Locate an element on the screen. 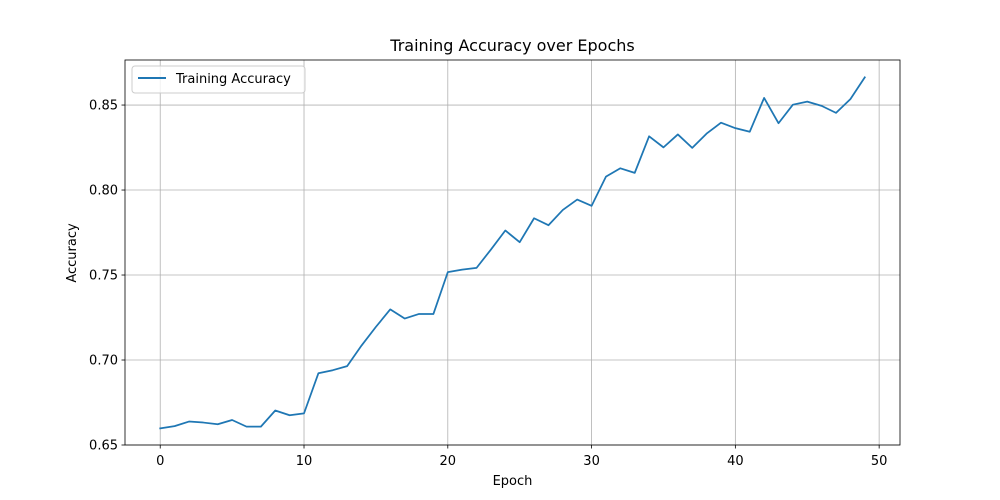  x-tick-label: 40 is located at coordinates (735, 461).